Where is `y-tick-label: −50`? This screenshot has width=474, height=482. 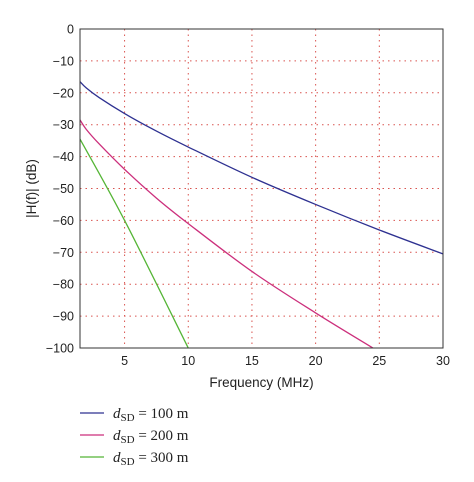
y-tick-label: −50 is located at coordinates (63, 189).